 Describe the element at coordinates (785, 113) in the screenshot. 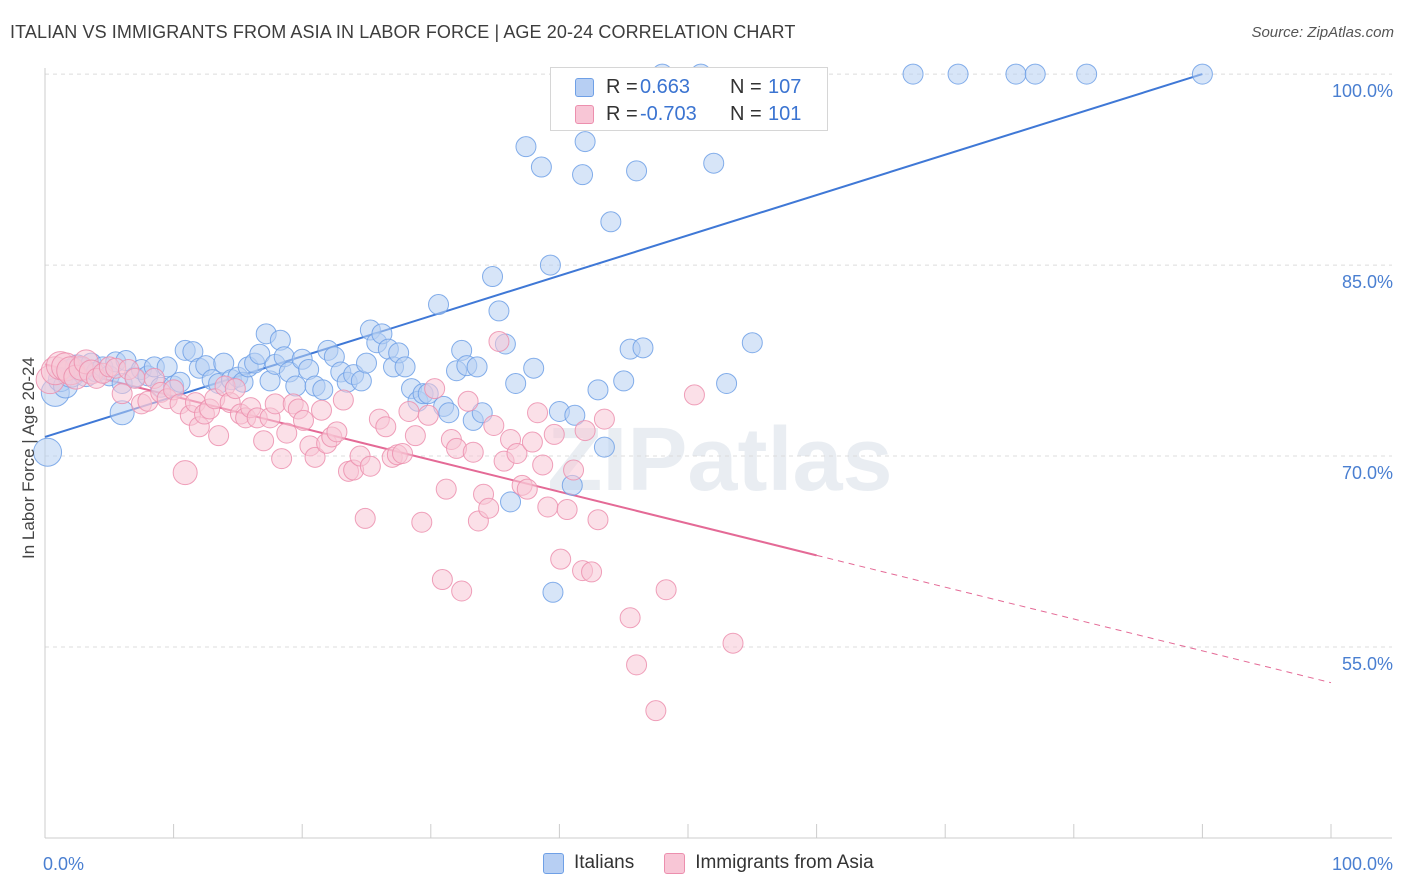

I see `legend-n-value: 101` at that location.